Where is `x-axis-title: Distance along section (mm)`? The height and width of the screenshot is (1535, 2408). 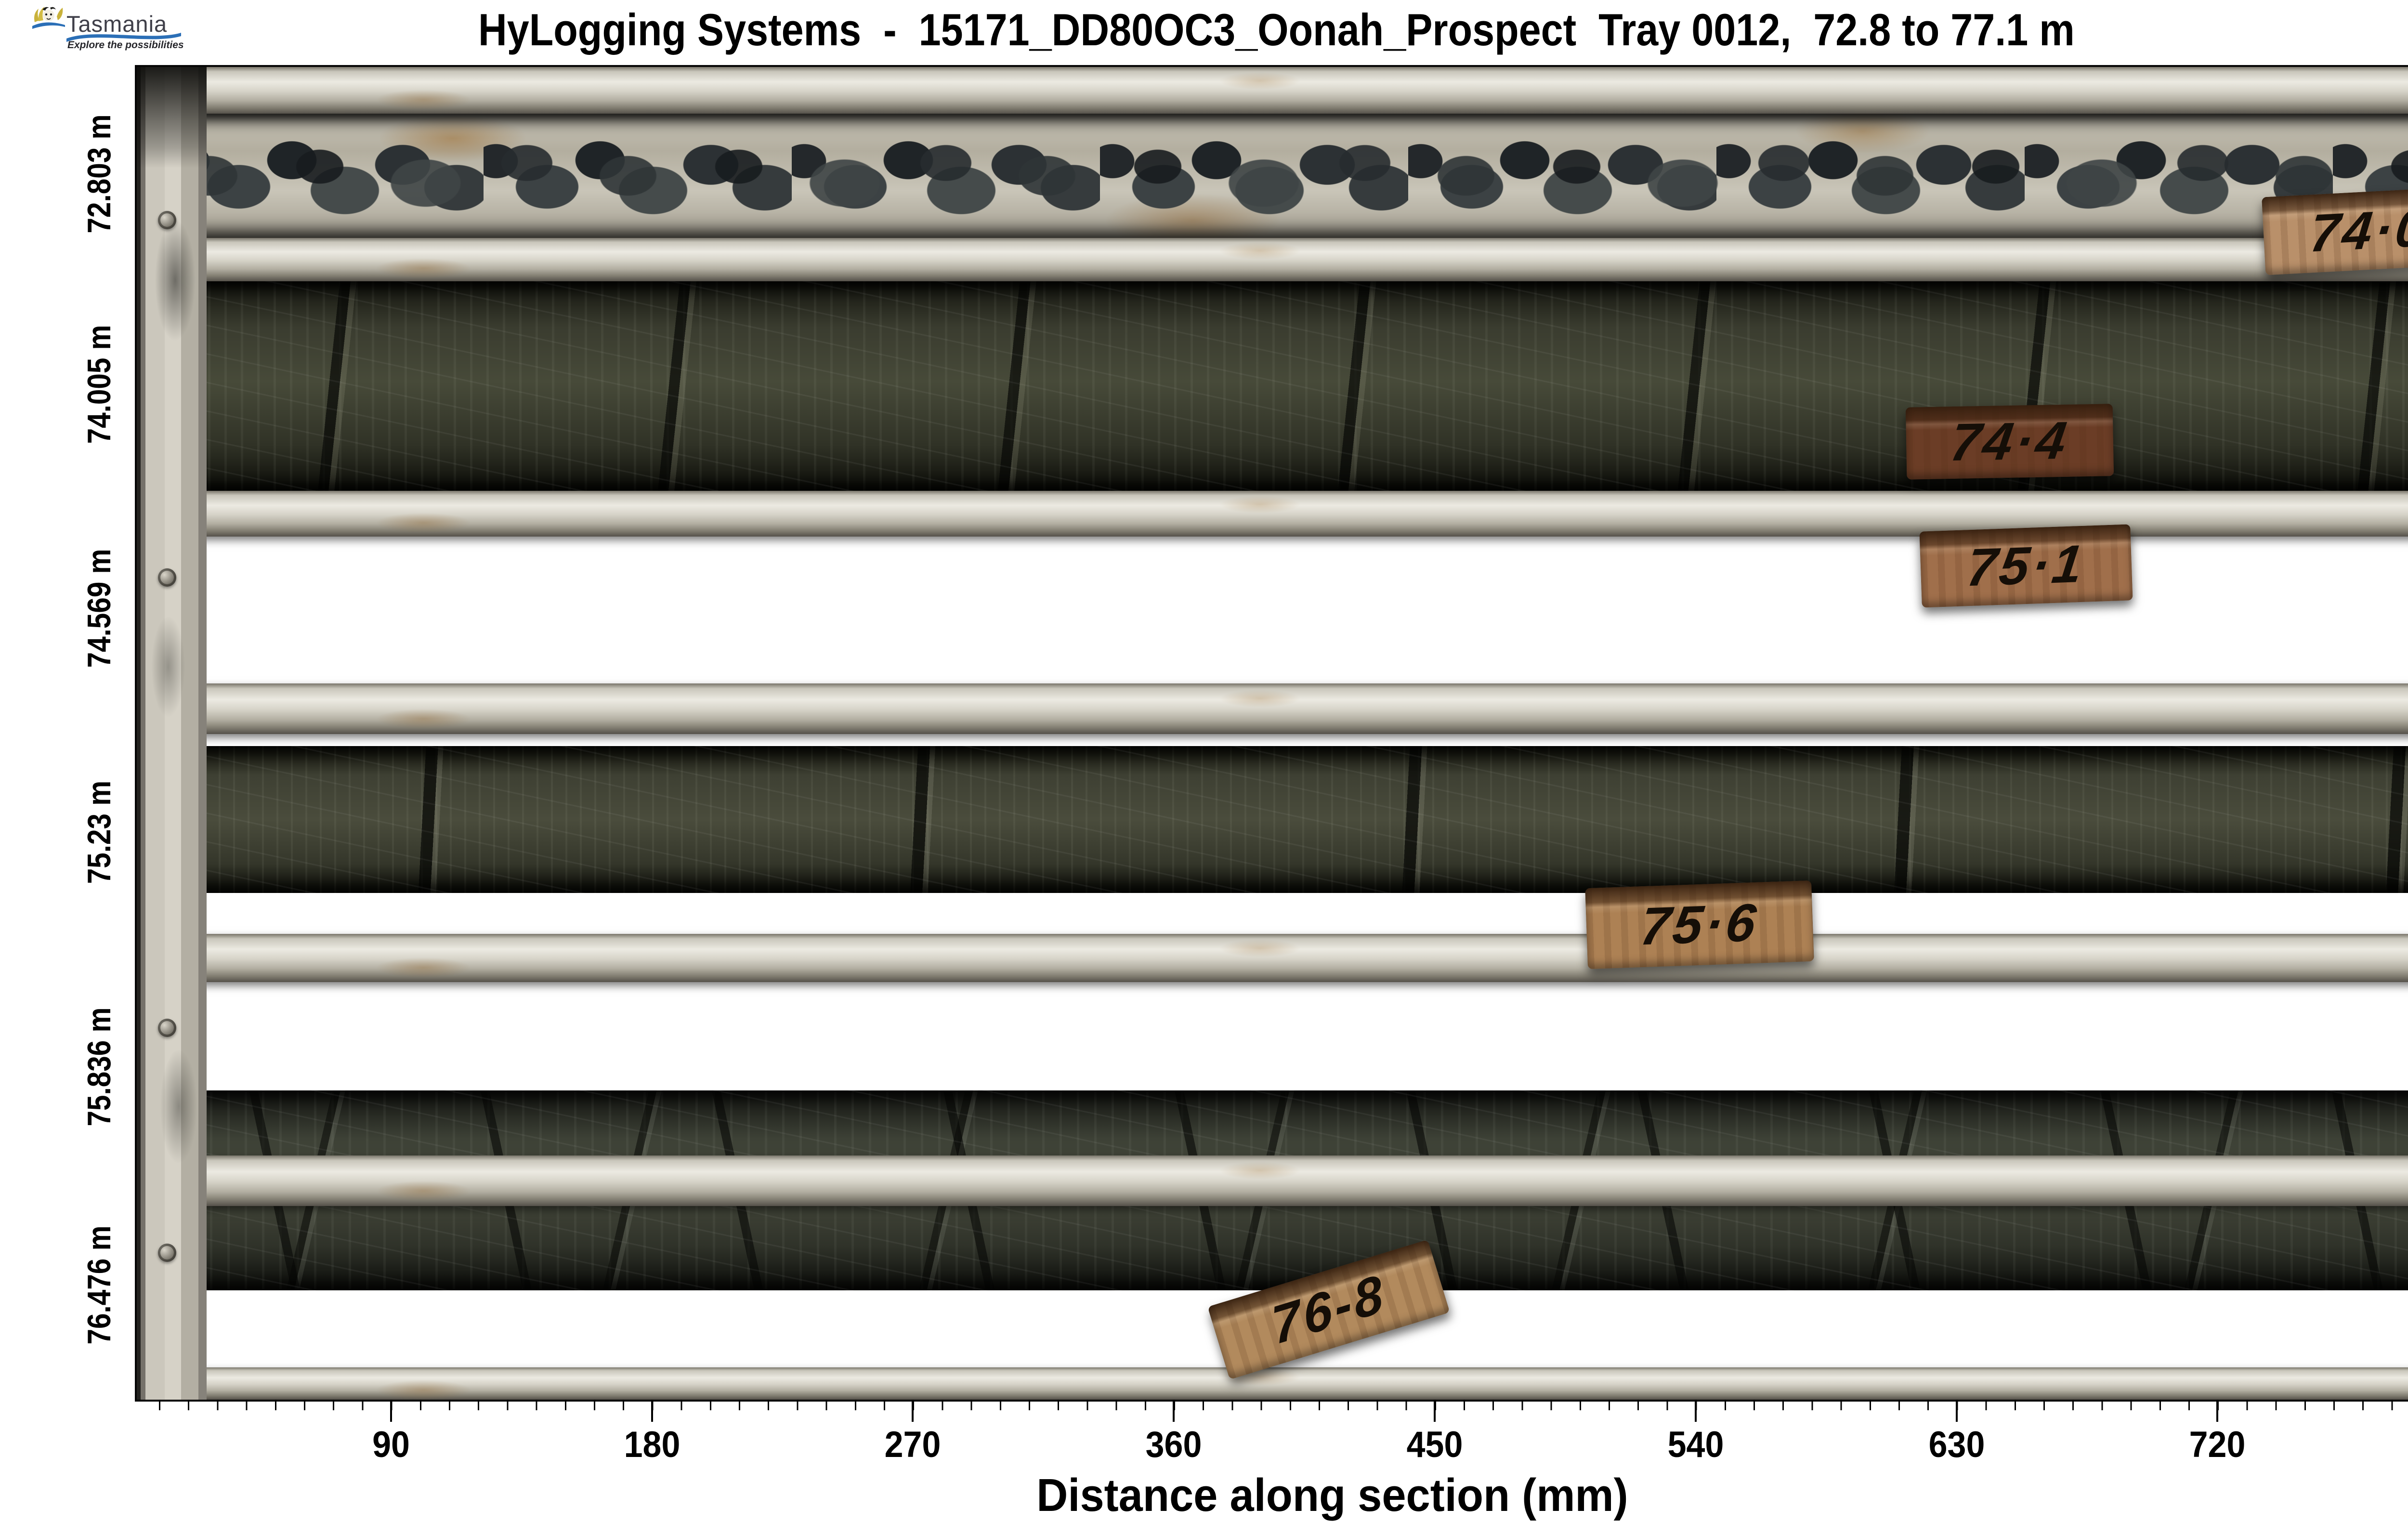 x-axis-title: Distance along section (mm) is located at coordinates (1332, 1495).